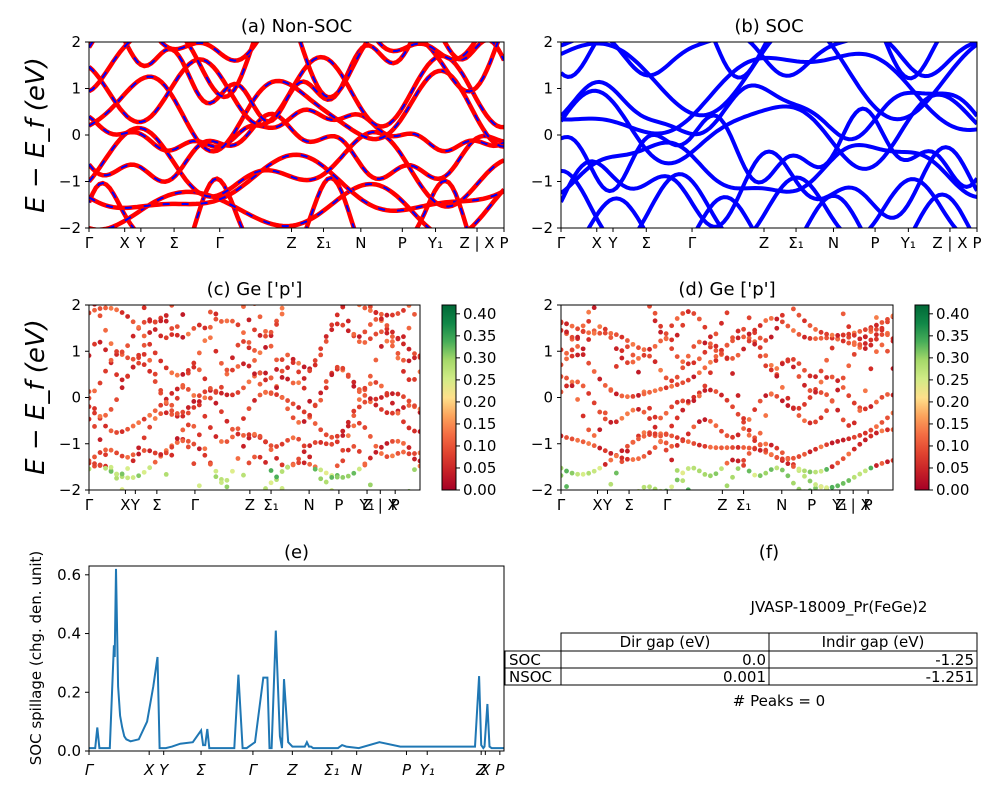  Describe the element at coordinates (435, 243) in the screenshot. I see `x-tick-label: Y₁` at that location.